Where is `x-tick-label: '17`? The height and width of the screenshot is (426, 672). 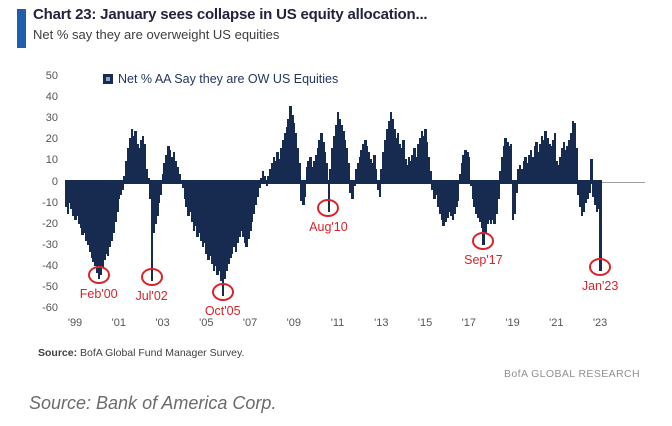
x-tick-label: '17 is located at coordinates (468, 323).